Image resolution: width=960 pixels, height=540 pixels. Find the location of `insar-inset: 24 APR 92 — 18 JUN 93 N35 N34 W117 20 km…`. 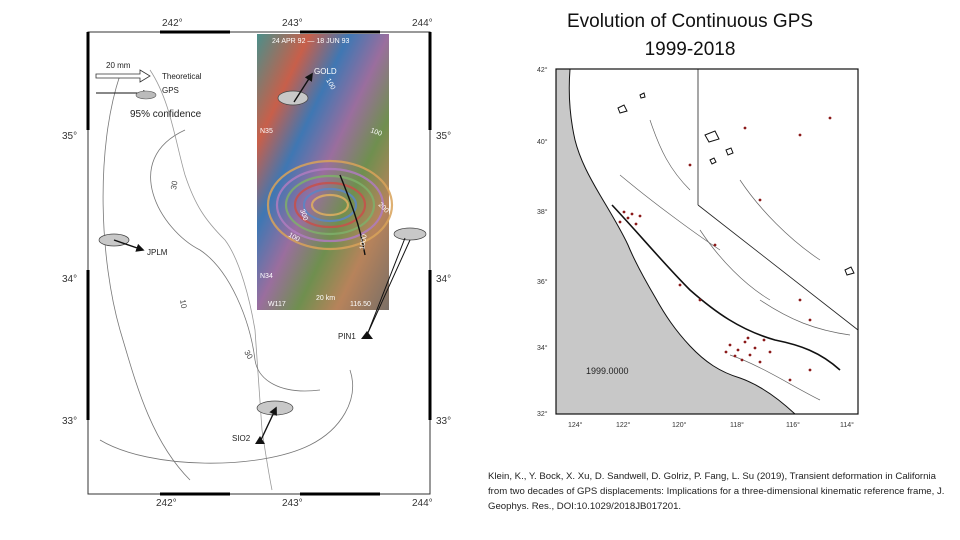

insar-inset: 24 APR 92 — 18 JUN 93 N35 N34 W117 20 km… is located at coordinates (325, 172).